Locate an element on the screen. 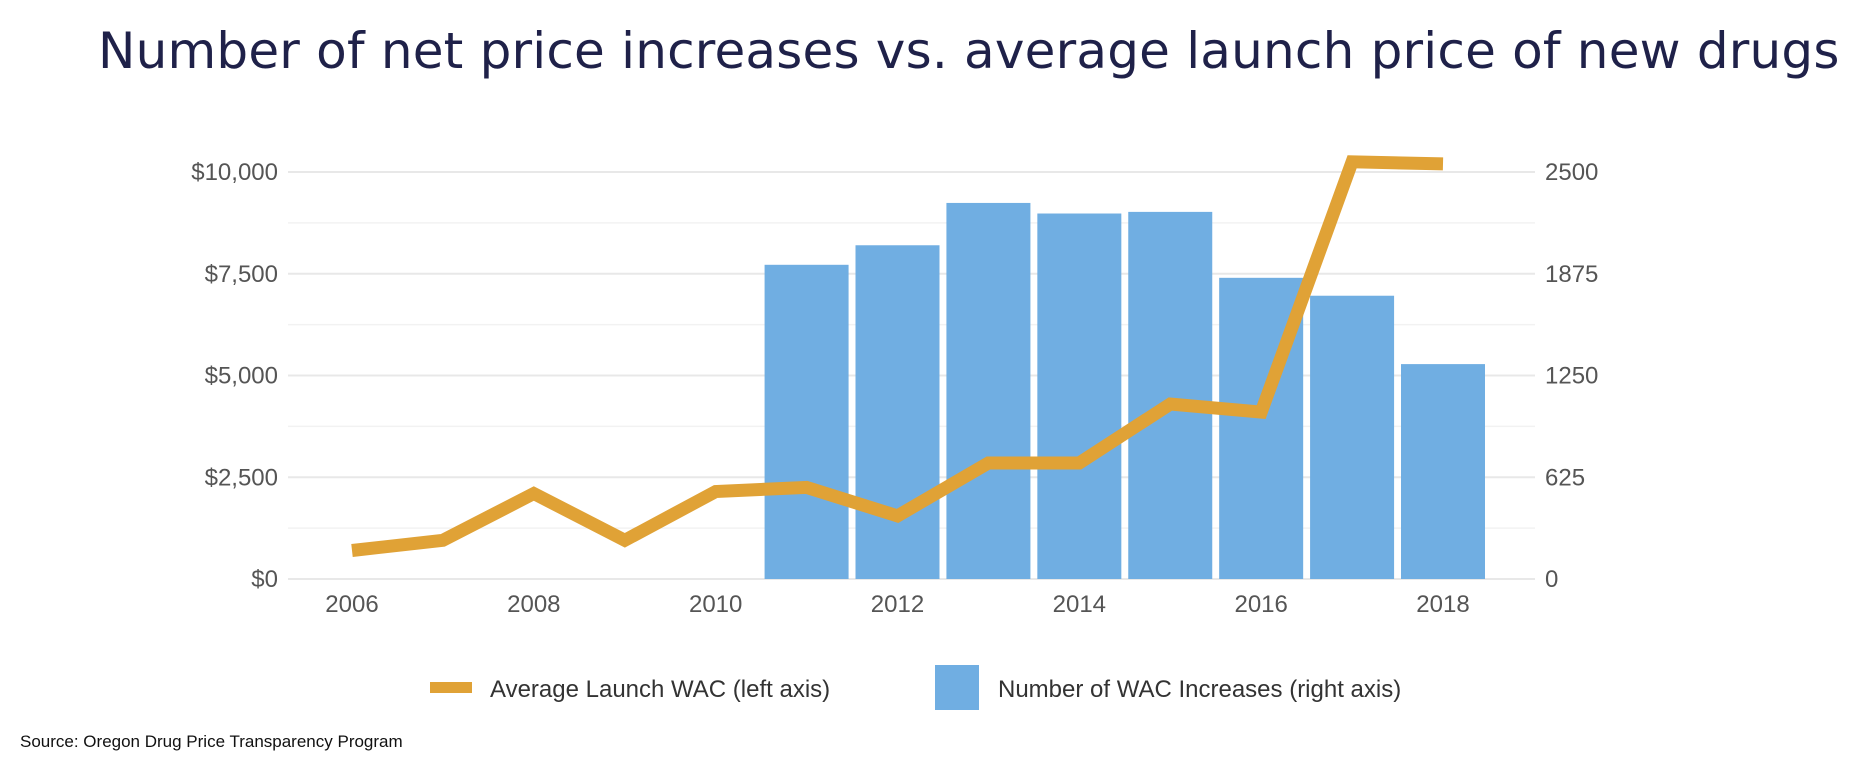 Image resolution: width=1853 pixels, height=772 pixels. x-tick-label: 2008 is located at coordinates (533, 604).